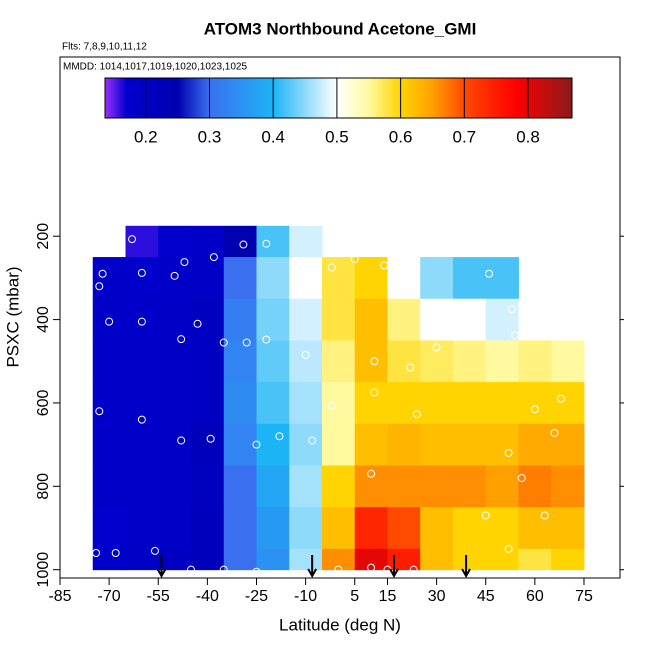  Describe the element at coordinates (256, 596) in the screenshot. I see `x-tick-label: -25` at that location.